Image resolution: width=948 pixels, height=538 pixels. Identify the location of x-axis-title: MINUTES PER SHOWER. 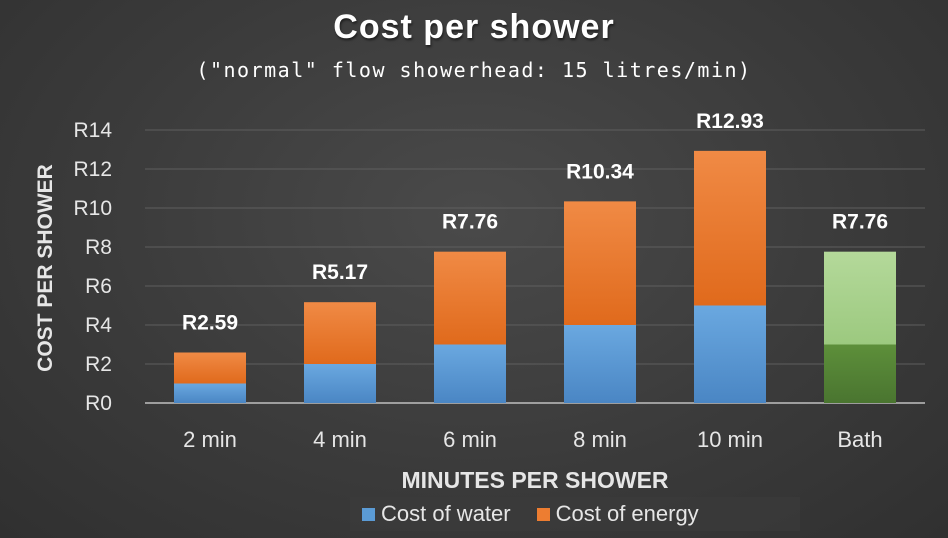
(534, 480).